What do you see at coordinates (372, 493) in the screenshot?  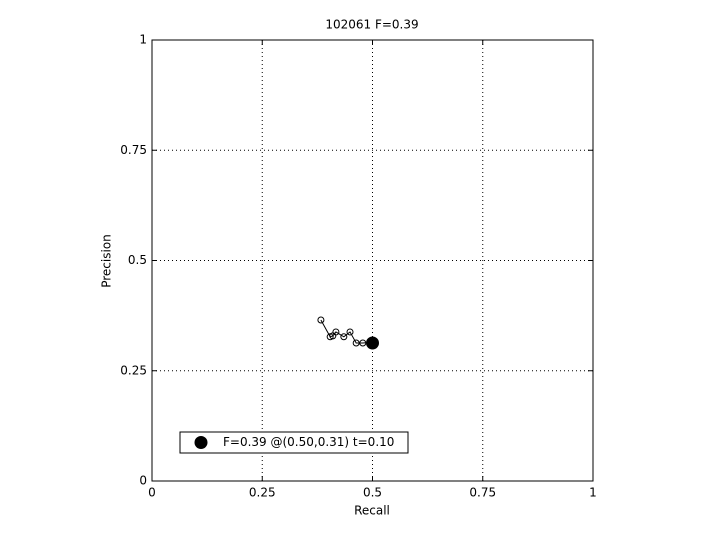 I see `x-tick-label: 0.5` at bounding box center [372, 493].